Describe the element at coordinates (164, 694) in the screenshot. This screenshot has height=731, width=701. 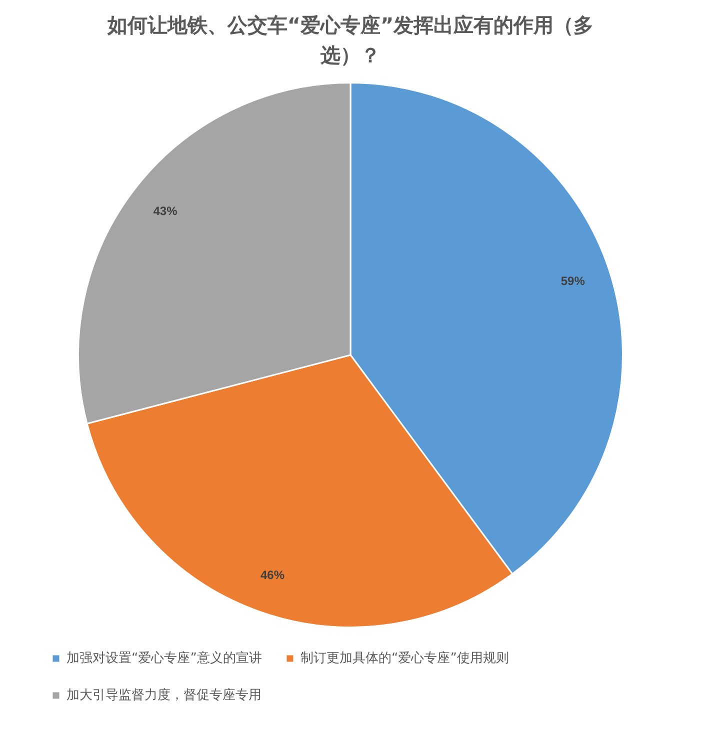
I see `legend-label: 加大引导监督力度，督促专座专用` at that location.